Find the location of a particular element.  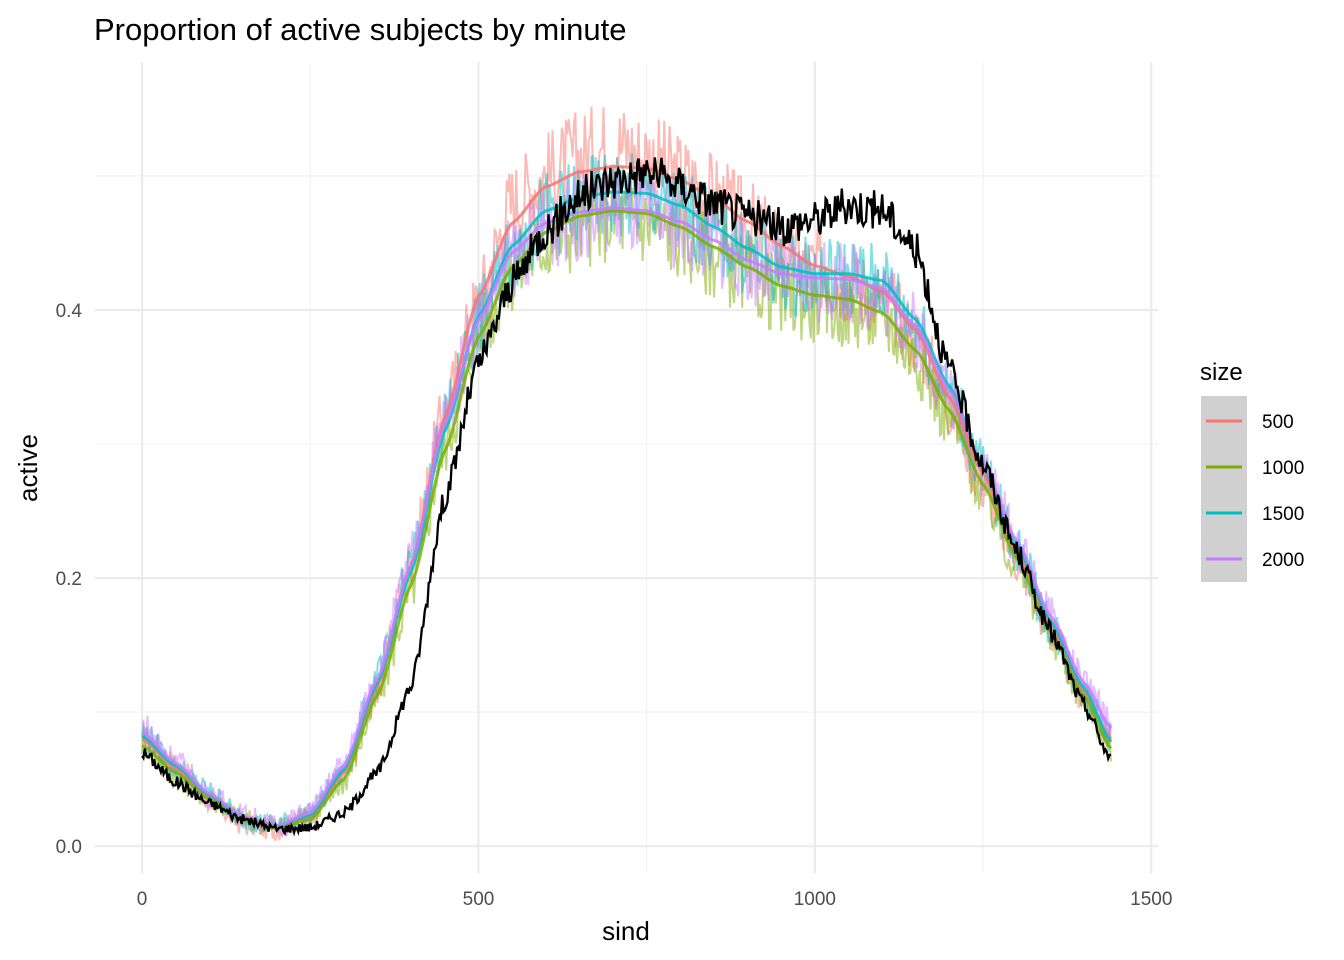

legend-label-1000: 1000 is located at coordinates (1283, 468).